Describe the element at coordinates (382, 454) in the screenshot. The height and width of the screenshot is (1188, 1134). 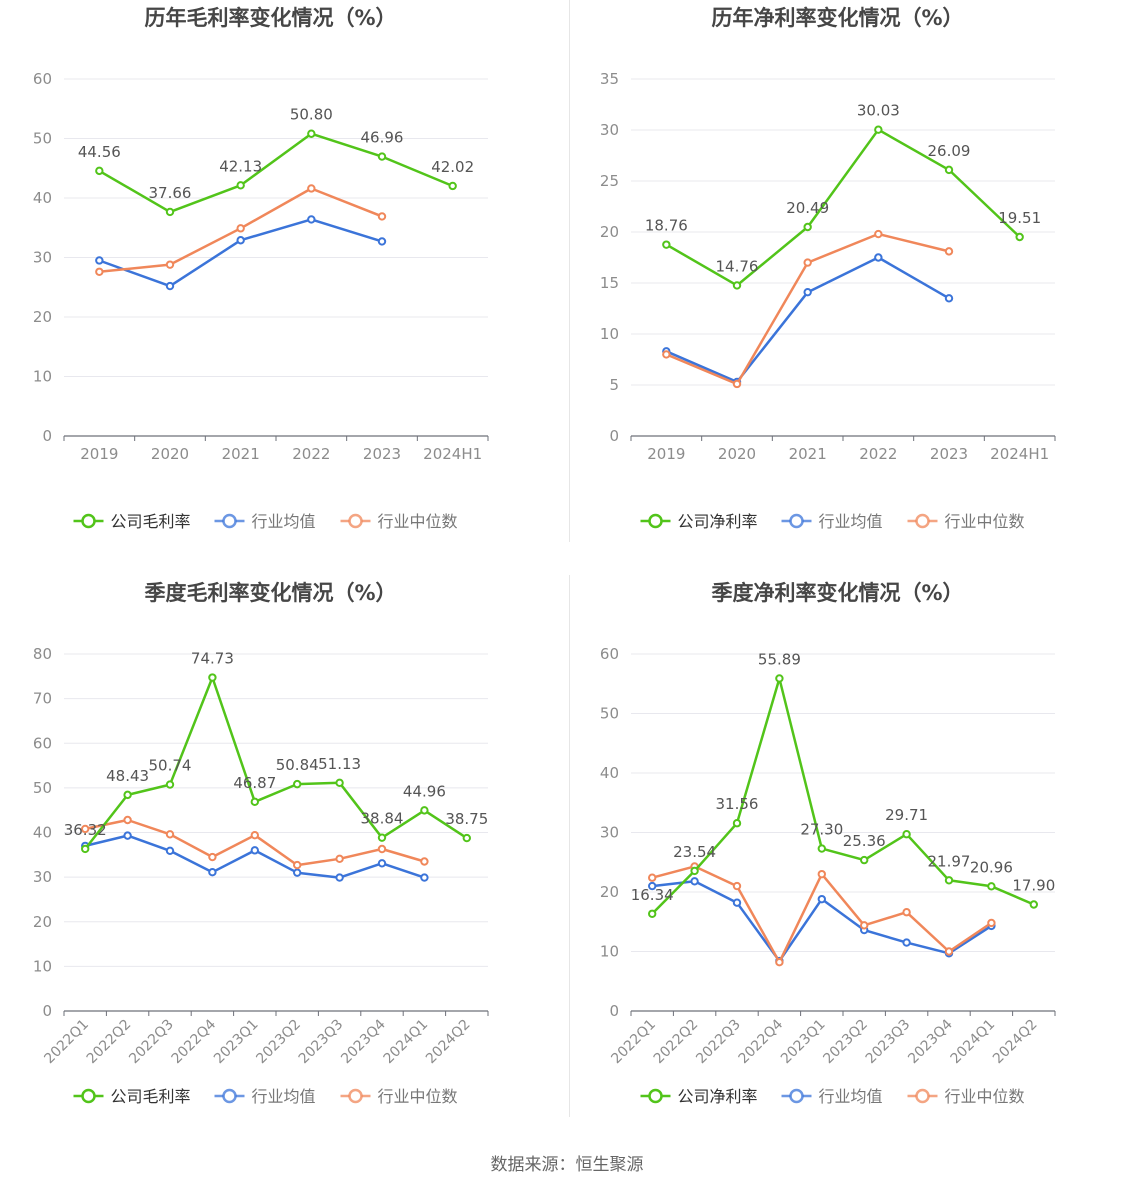
I see `x-tick-label: 2023` at that location.